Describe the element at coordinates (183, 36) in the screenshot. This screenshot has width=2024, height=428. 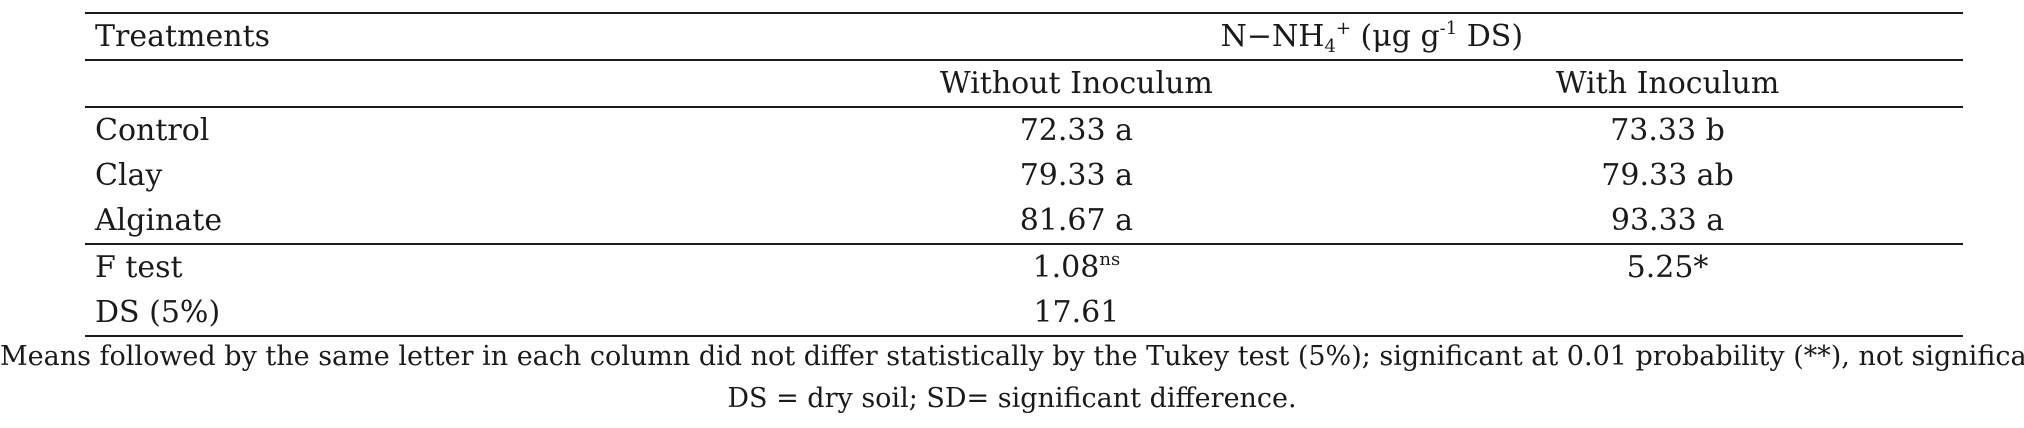
I see `header-treatments: Treatments` at that location.